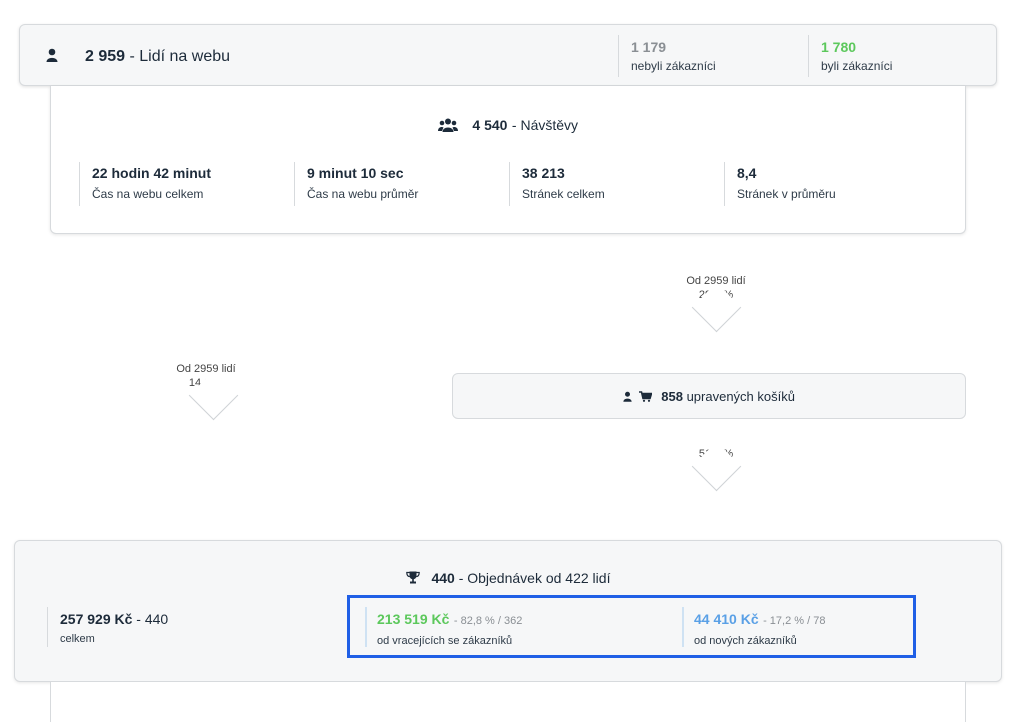  What do you see at coordinates (443, 578) in the screenshot?
I see `orders-count: 440` at bounding box center [443, 578].